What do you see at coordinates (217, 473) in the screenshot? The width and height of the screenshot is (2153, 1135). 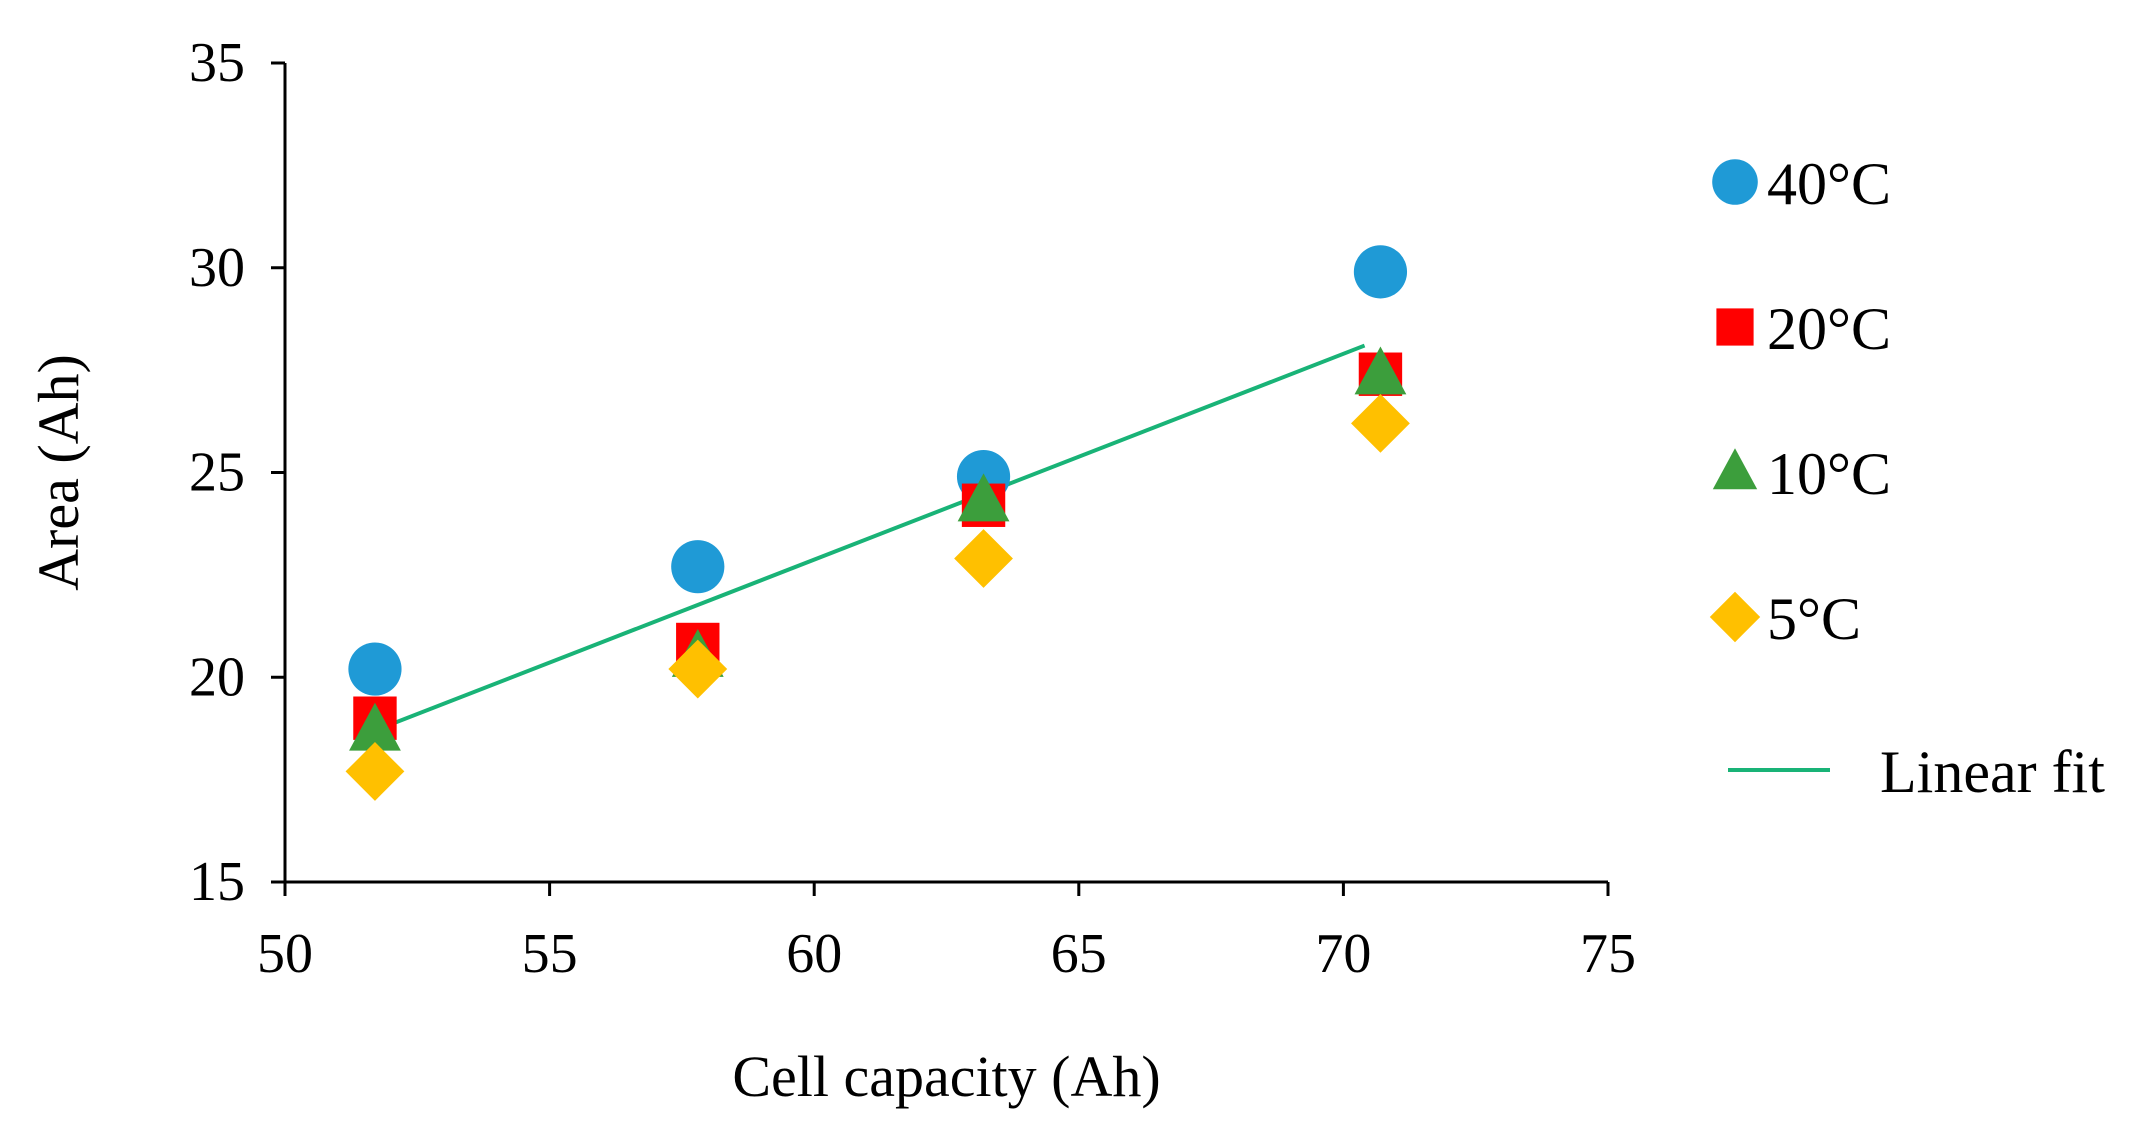 I see `y-tick-label: 25` at bounding box center [217, 473].